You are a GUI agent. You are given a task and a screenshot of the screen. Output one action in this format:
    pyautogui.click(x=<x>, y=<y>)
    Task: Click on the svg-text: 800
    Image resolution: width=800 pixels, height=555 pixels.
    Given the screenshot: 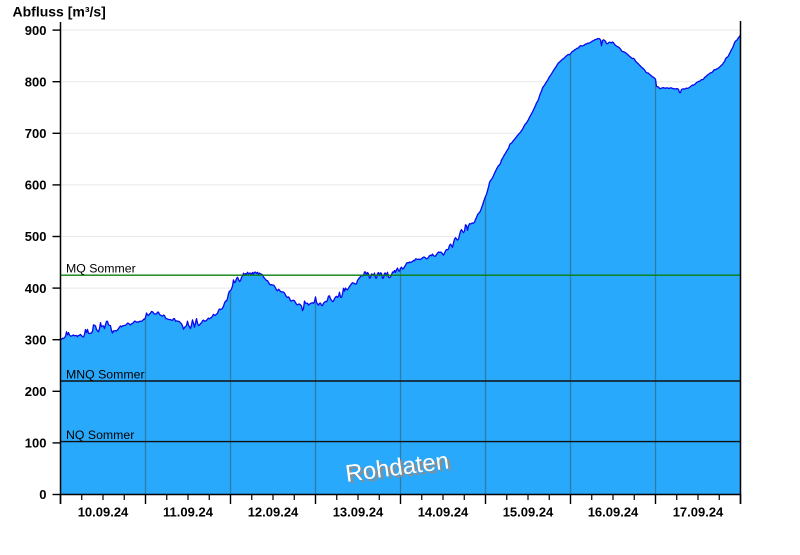 What is the action you would take?
    pyautogui.click(x=36, y=81)
    